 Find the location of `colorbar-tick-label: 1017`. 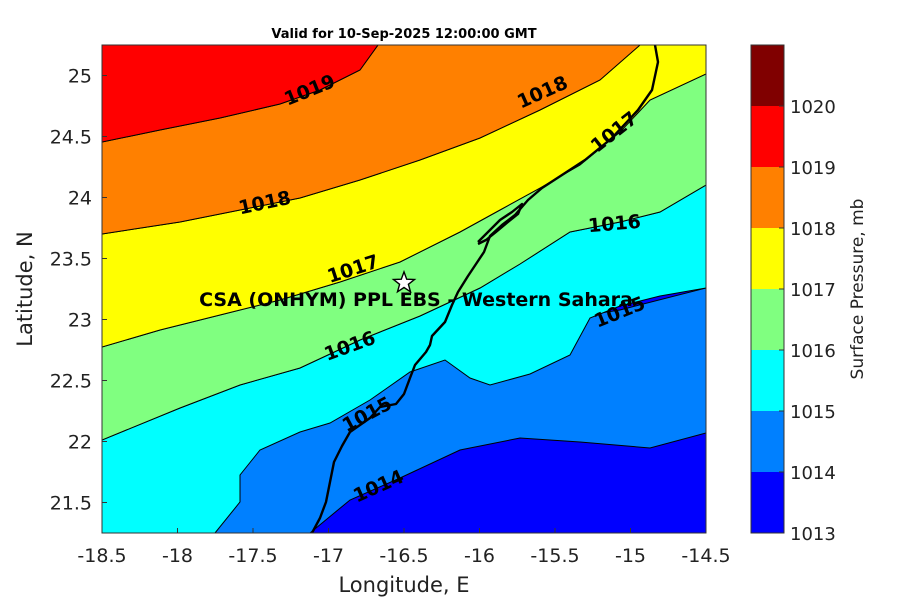

colorbar-tick-label: 1017 is located at coordinates (813, 290).